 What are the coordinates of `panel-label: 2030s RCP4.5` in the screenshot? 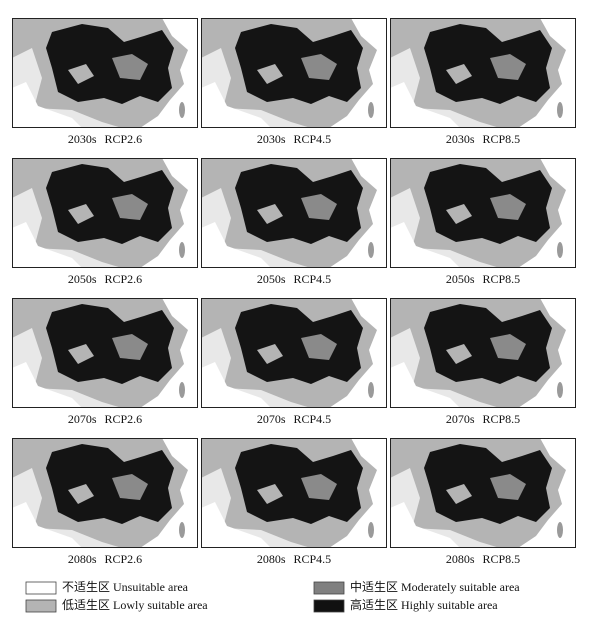 It's located at (294, 139).